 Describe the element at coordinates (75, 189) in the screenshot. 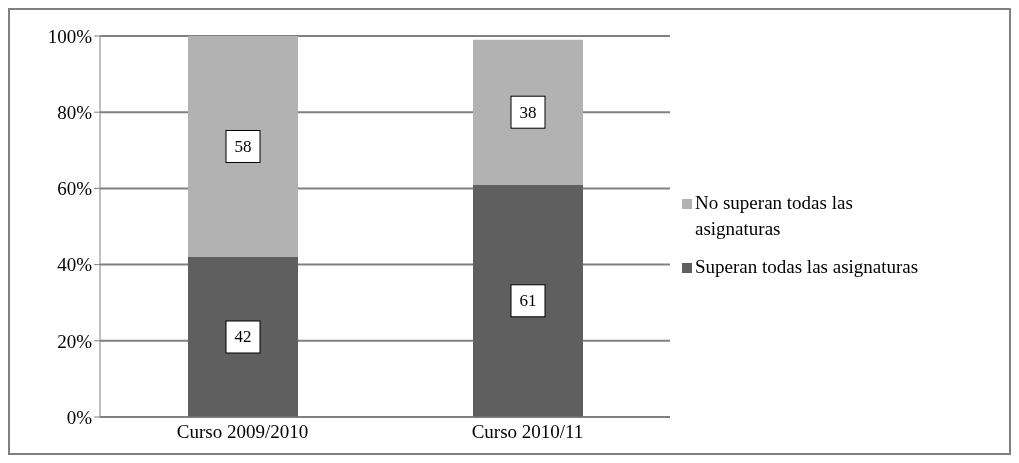

I see `y-tick-label: 60%` at that location.